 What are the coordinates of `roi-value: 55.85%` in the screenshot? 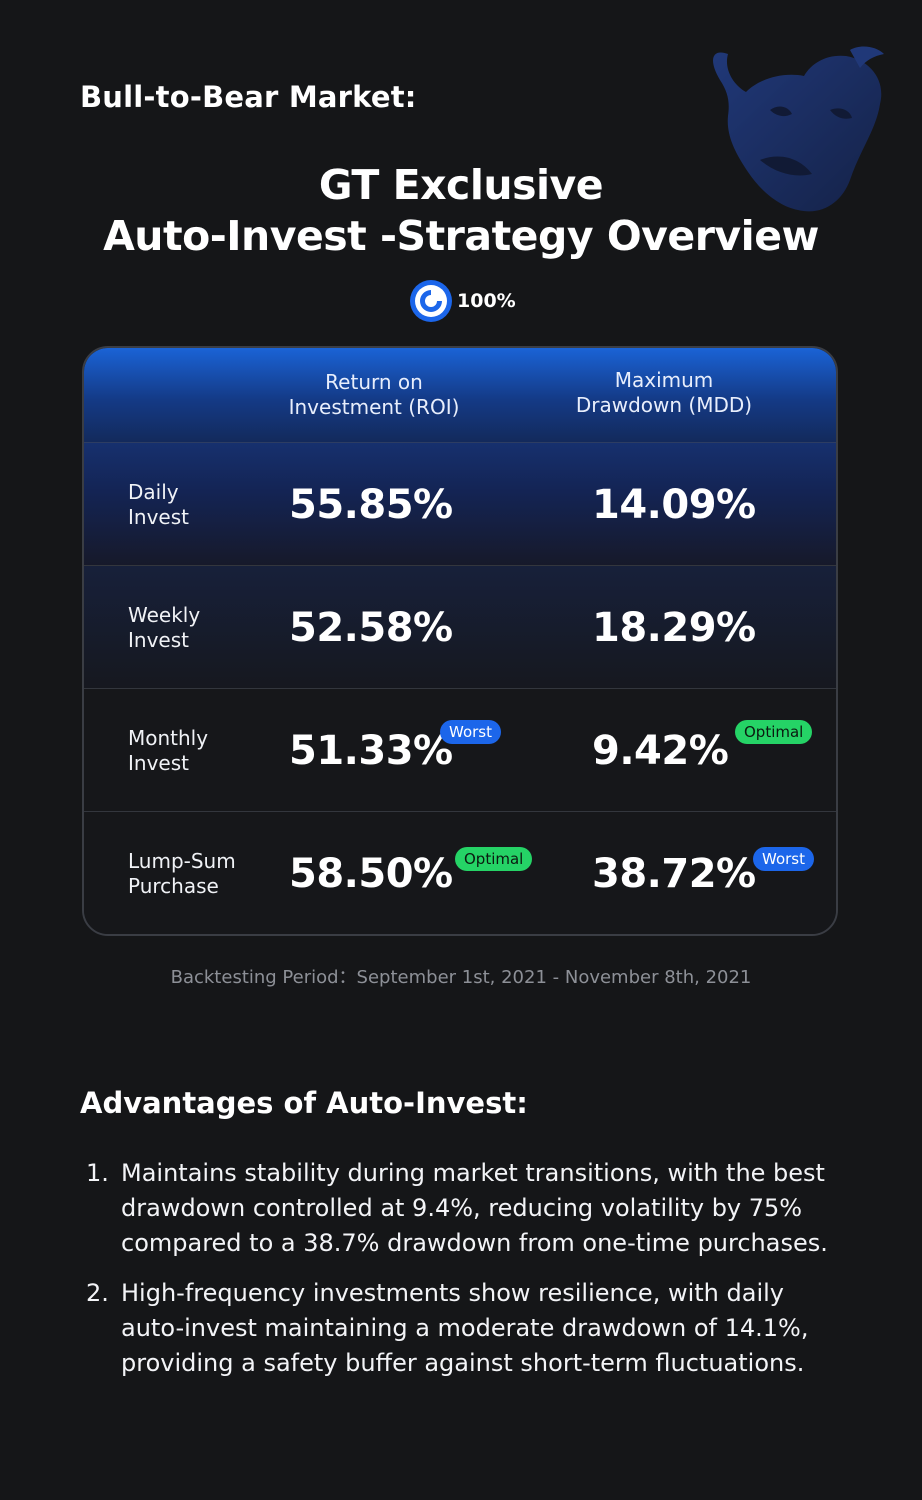 It's located at (371, 505).